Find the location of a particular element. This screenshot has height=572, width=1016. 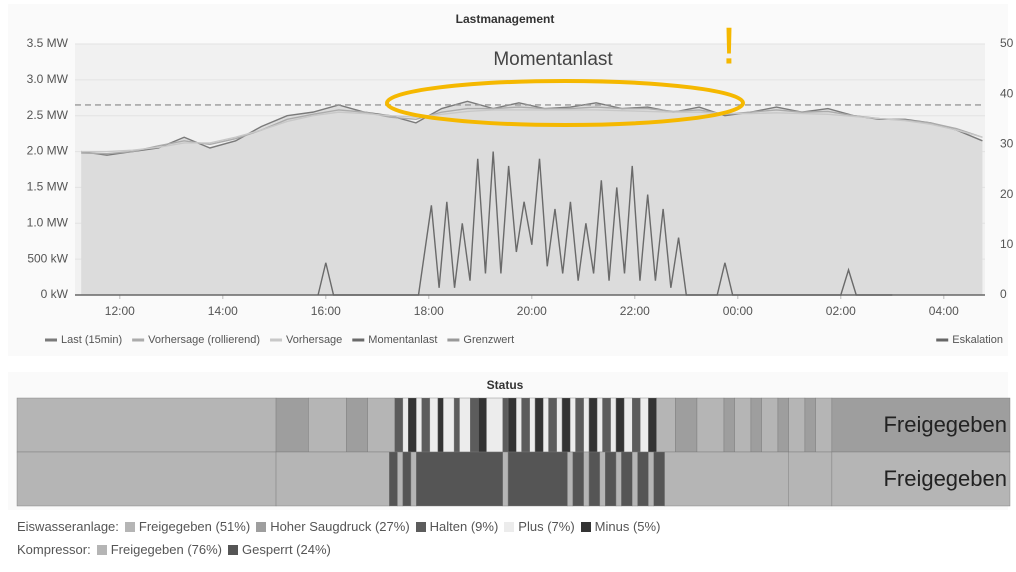

y2-tick-label: 20 is located at coordinates (1007, 194).